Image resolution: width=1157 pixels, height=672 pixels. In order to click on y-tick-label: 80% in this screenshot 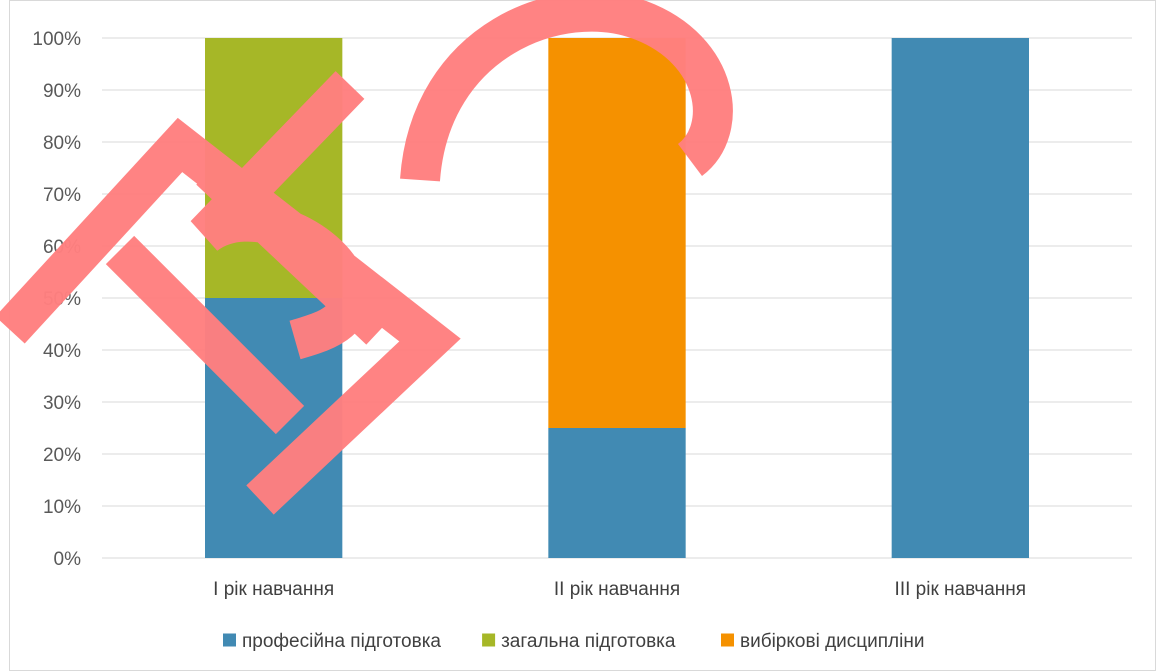, I will do `click(62, 143)`.